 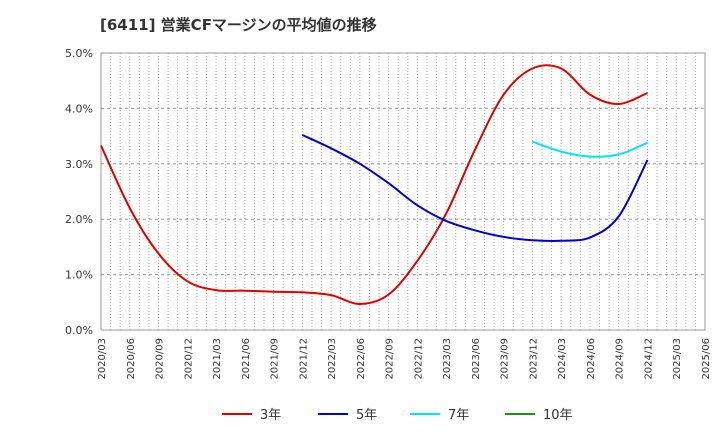 I want to click on x-tick-label: 2024/03, so click(x=562, y=359).